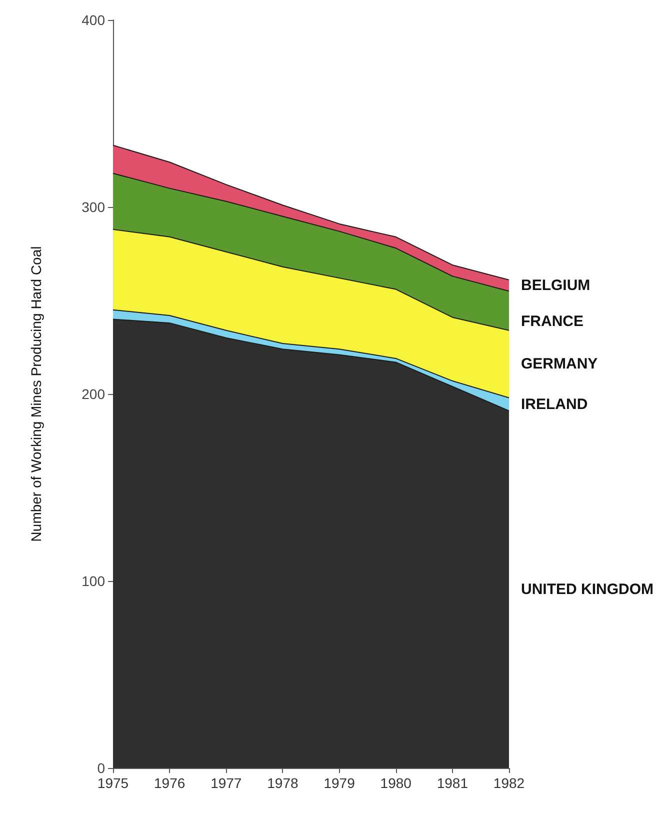  Describe the element at coordinates (340, 783) in the screenshot. I see `x-tick-label: 1979` at that location.